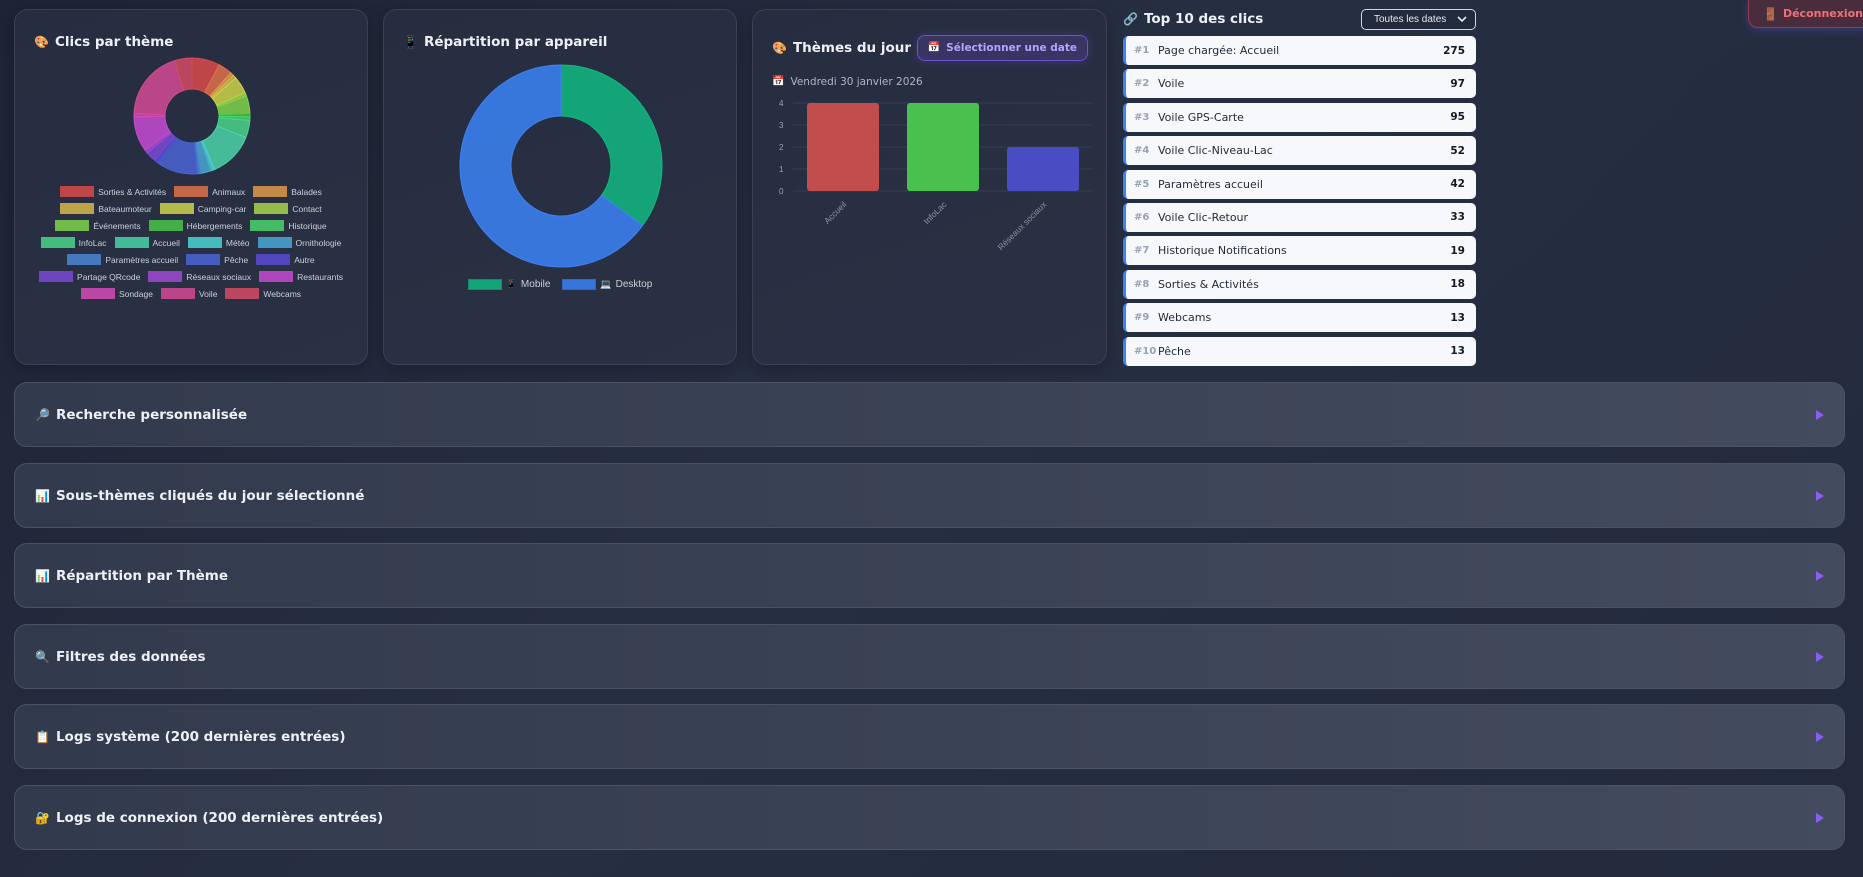  Describe the element at coordinates (1299, 318) in the screenshot. I see `top10-row: #9 Webcams 13` at that location.